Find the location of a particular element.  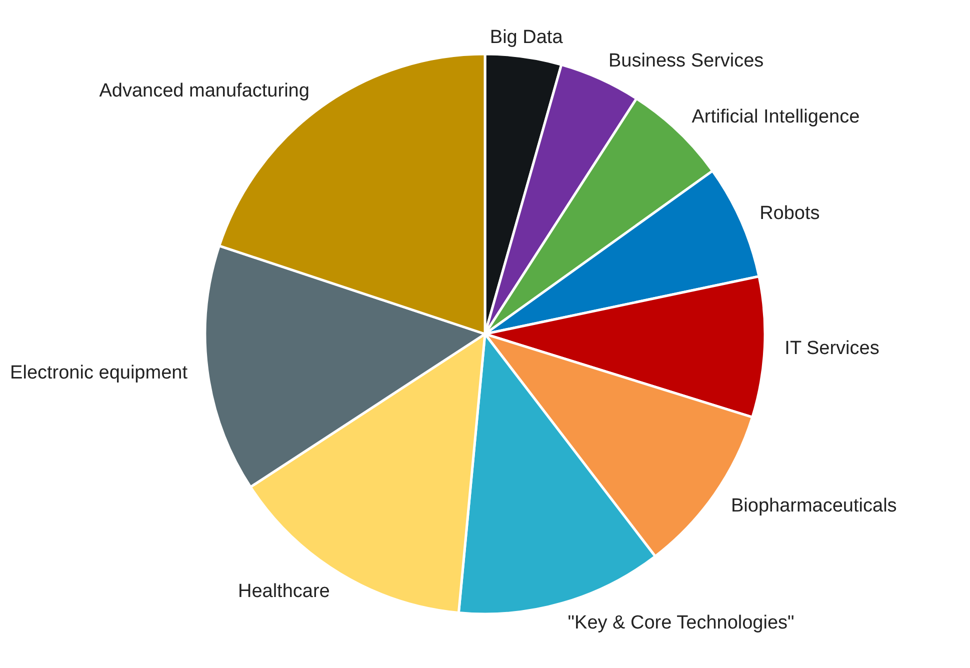

slice-label: Robots is located at coordinates (790, 213).